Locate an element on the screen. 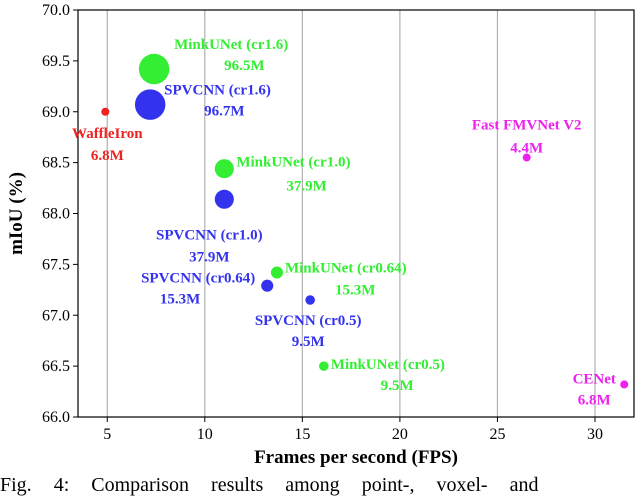  x-tick-label: 10 is located at coordinates (205, 434).